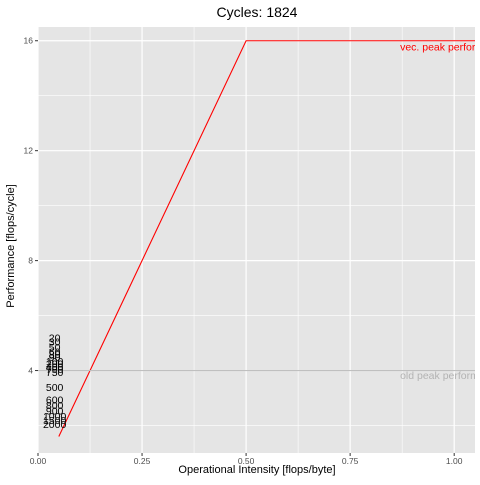 The image size is (480, 485). Describe the element at coordinates (55, 400) in the screenshot. I see `point-label: 600` at that location.